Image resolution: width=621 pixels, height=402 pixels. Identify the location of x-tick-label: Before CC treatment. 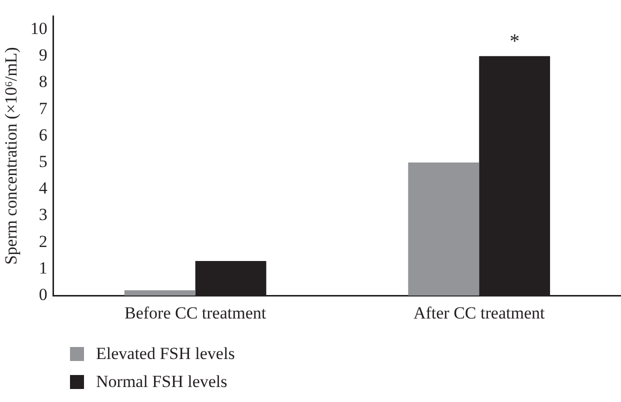
(195, 312).